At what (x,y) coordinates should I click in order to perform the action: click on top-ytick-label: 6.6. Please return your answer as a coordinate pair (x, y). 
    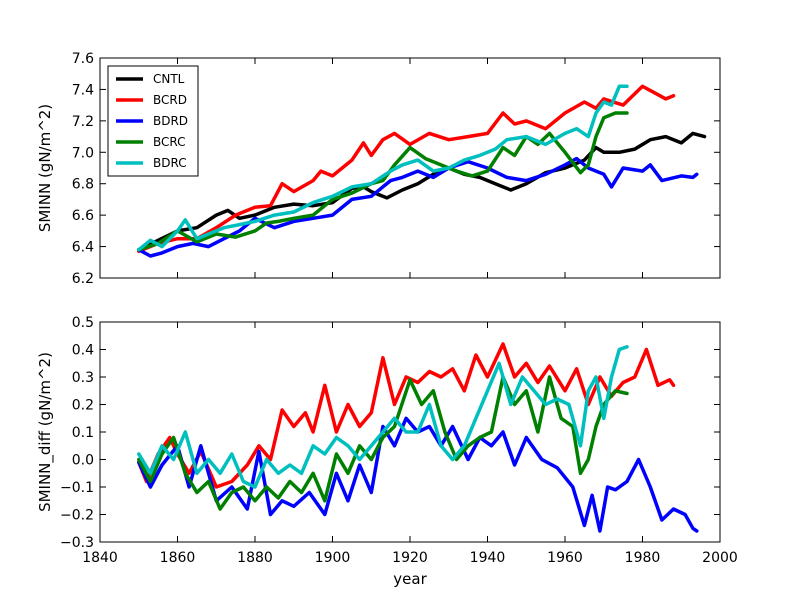
    Looking at the image, I should click on (83, 216).